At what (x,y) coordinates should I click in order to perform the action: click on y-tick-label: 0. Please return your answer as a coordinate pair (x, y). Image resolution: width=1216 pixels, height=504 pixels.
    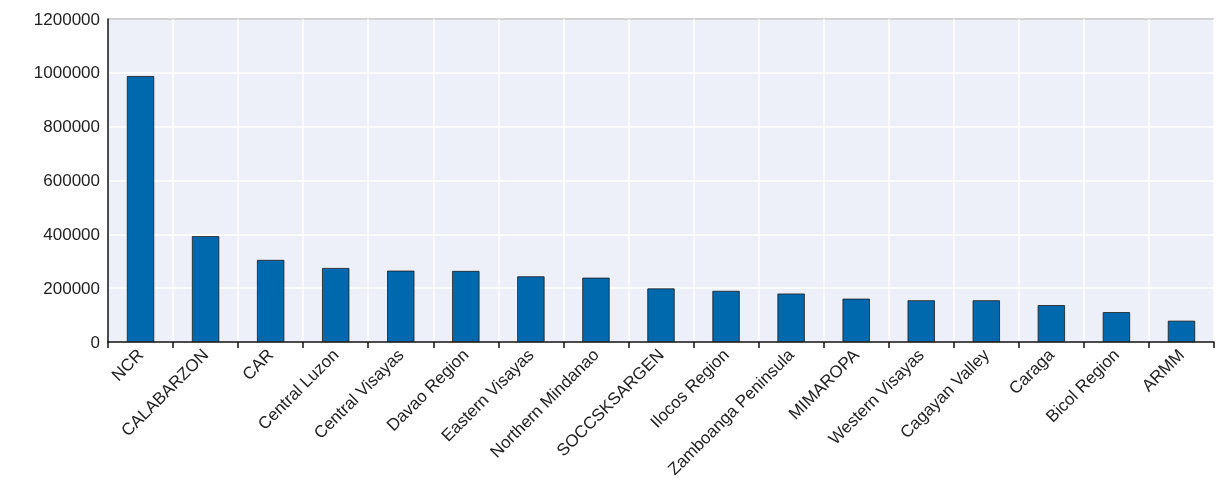
    Looking at the image, I should click on (95, 342).